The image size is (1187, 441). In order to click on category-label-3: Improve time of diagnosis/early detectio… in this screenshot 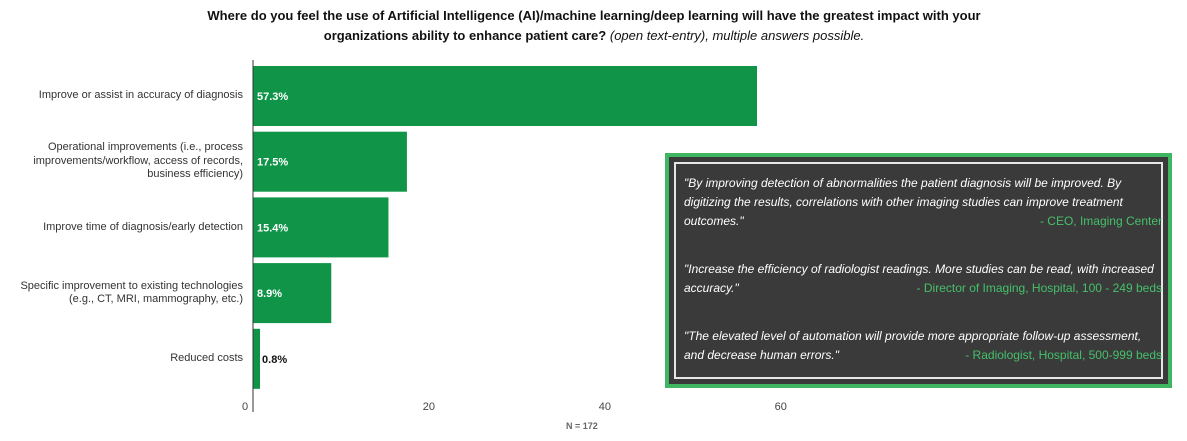, I will do `click(123, 228)`.